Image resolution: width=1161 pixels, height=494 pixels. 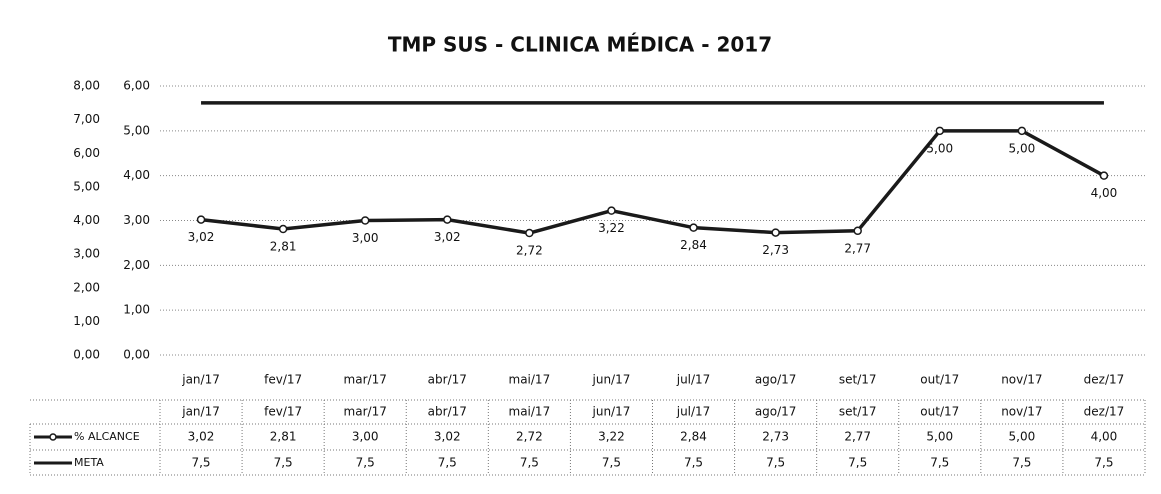 I want to click on y2-tick-label: 2,00, so click(x=86, y=287).